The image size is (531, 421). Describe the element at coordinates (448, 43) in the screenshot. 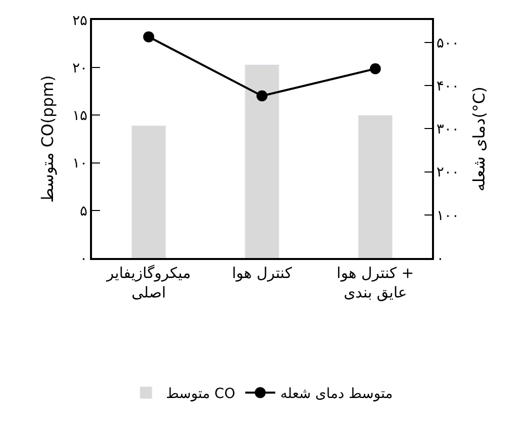

I see `y2-tick-label: ۵۰۰` at that location.